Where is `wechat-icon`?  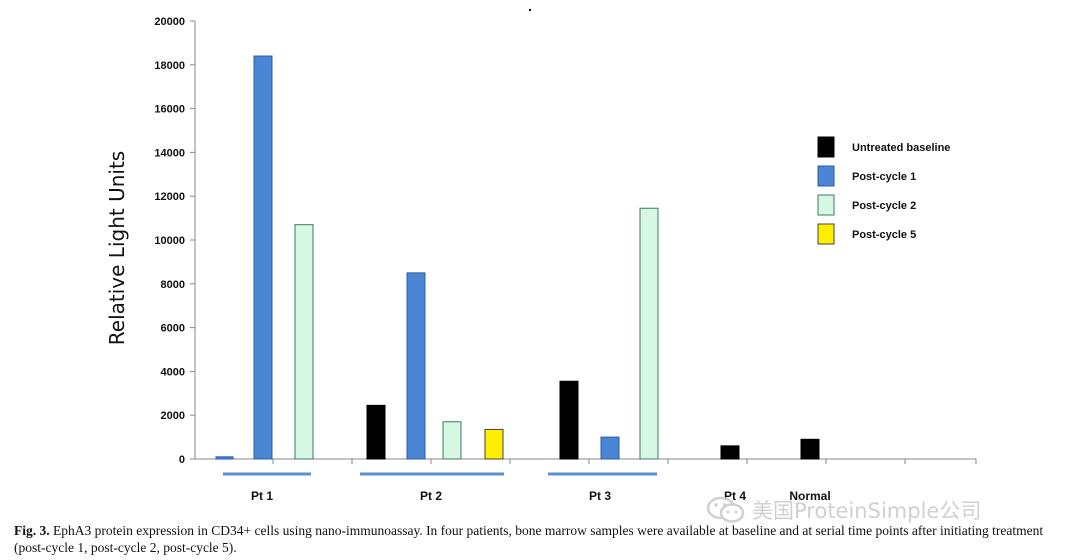
wechat-icon is located at coordinates (725, 509).